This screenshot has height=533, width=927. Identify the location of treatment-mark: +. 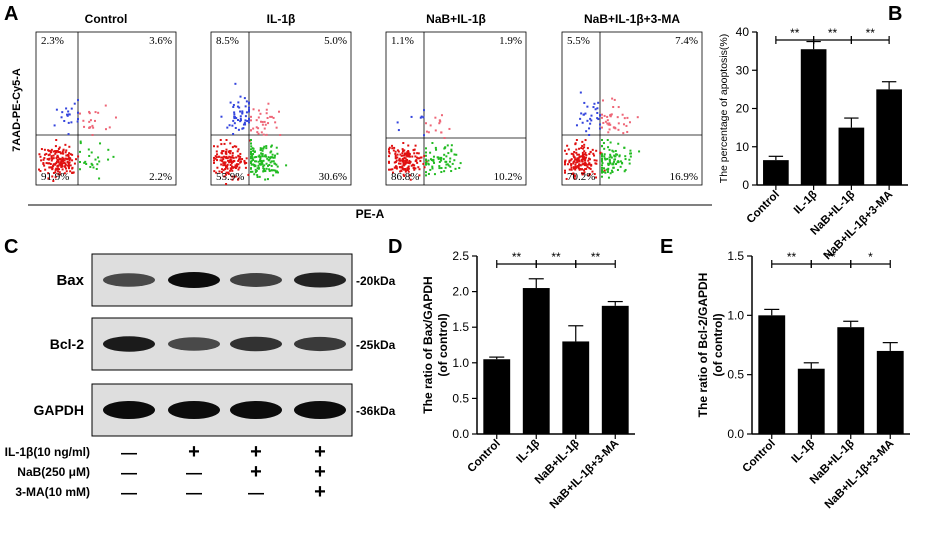
(320, 472).